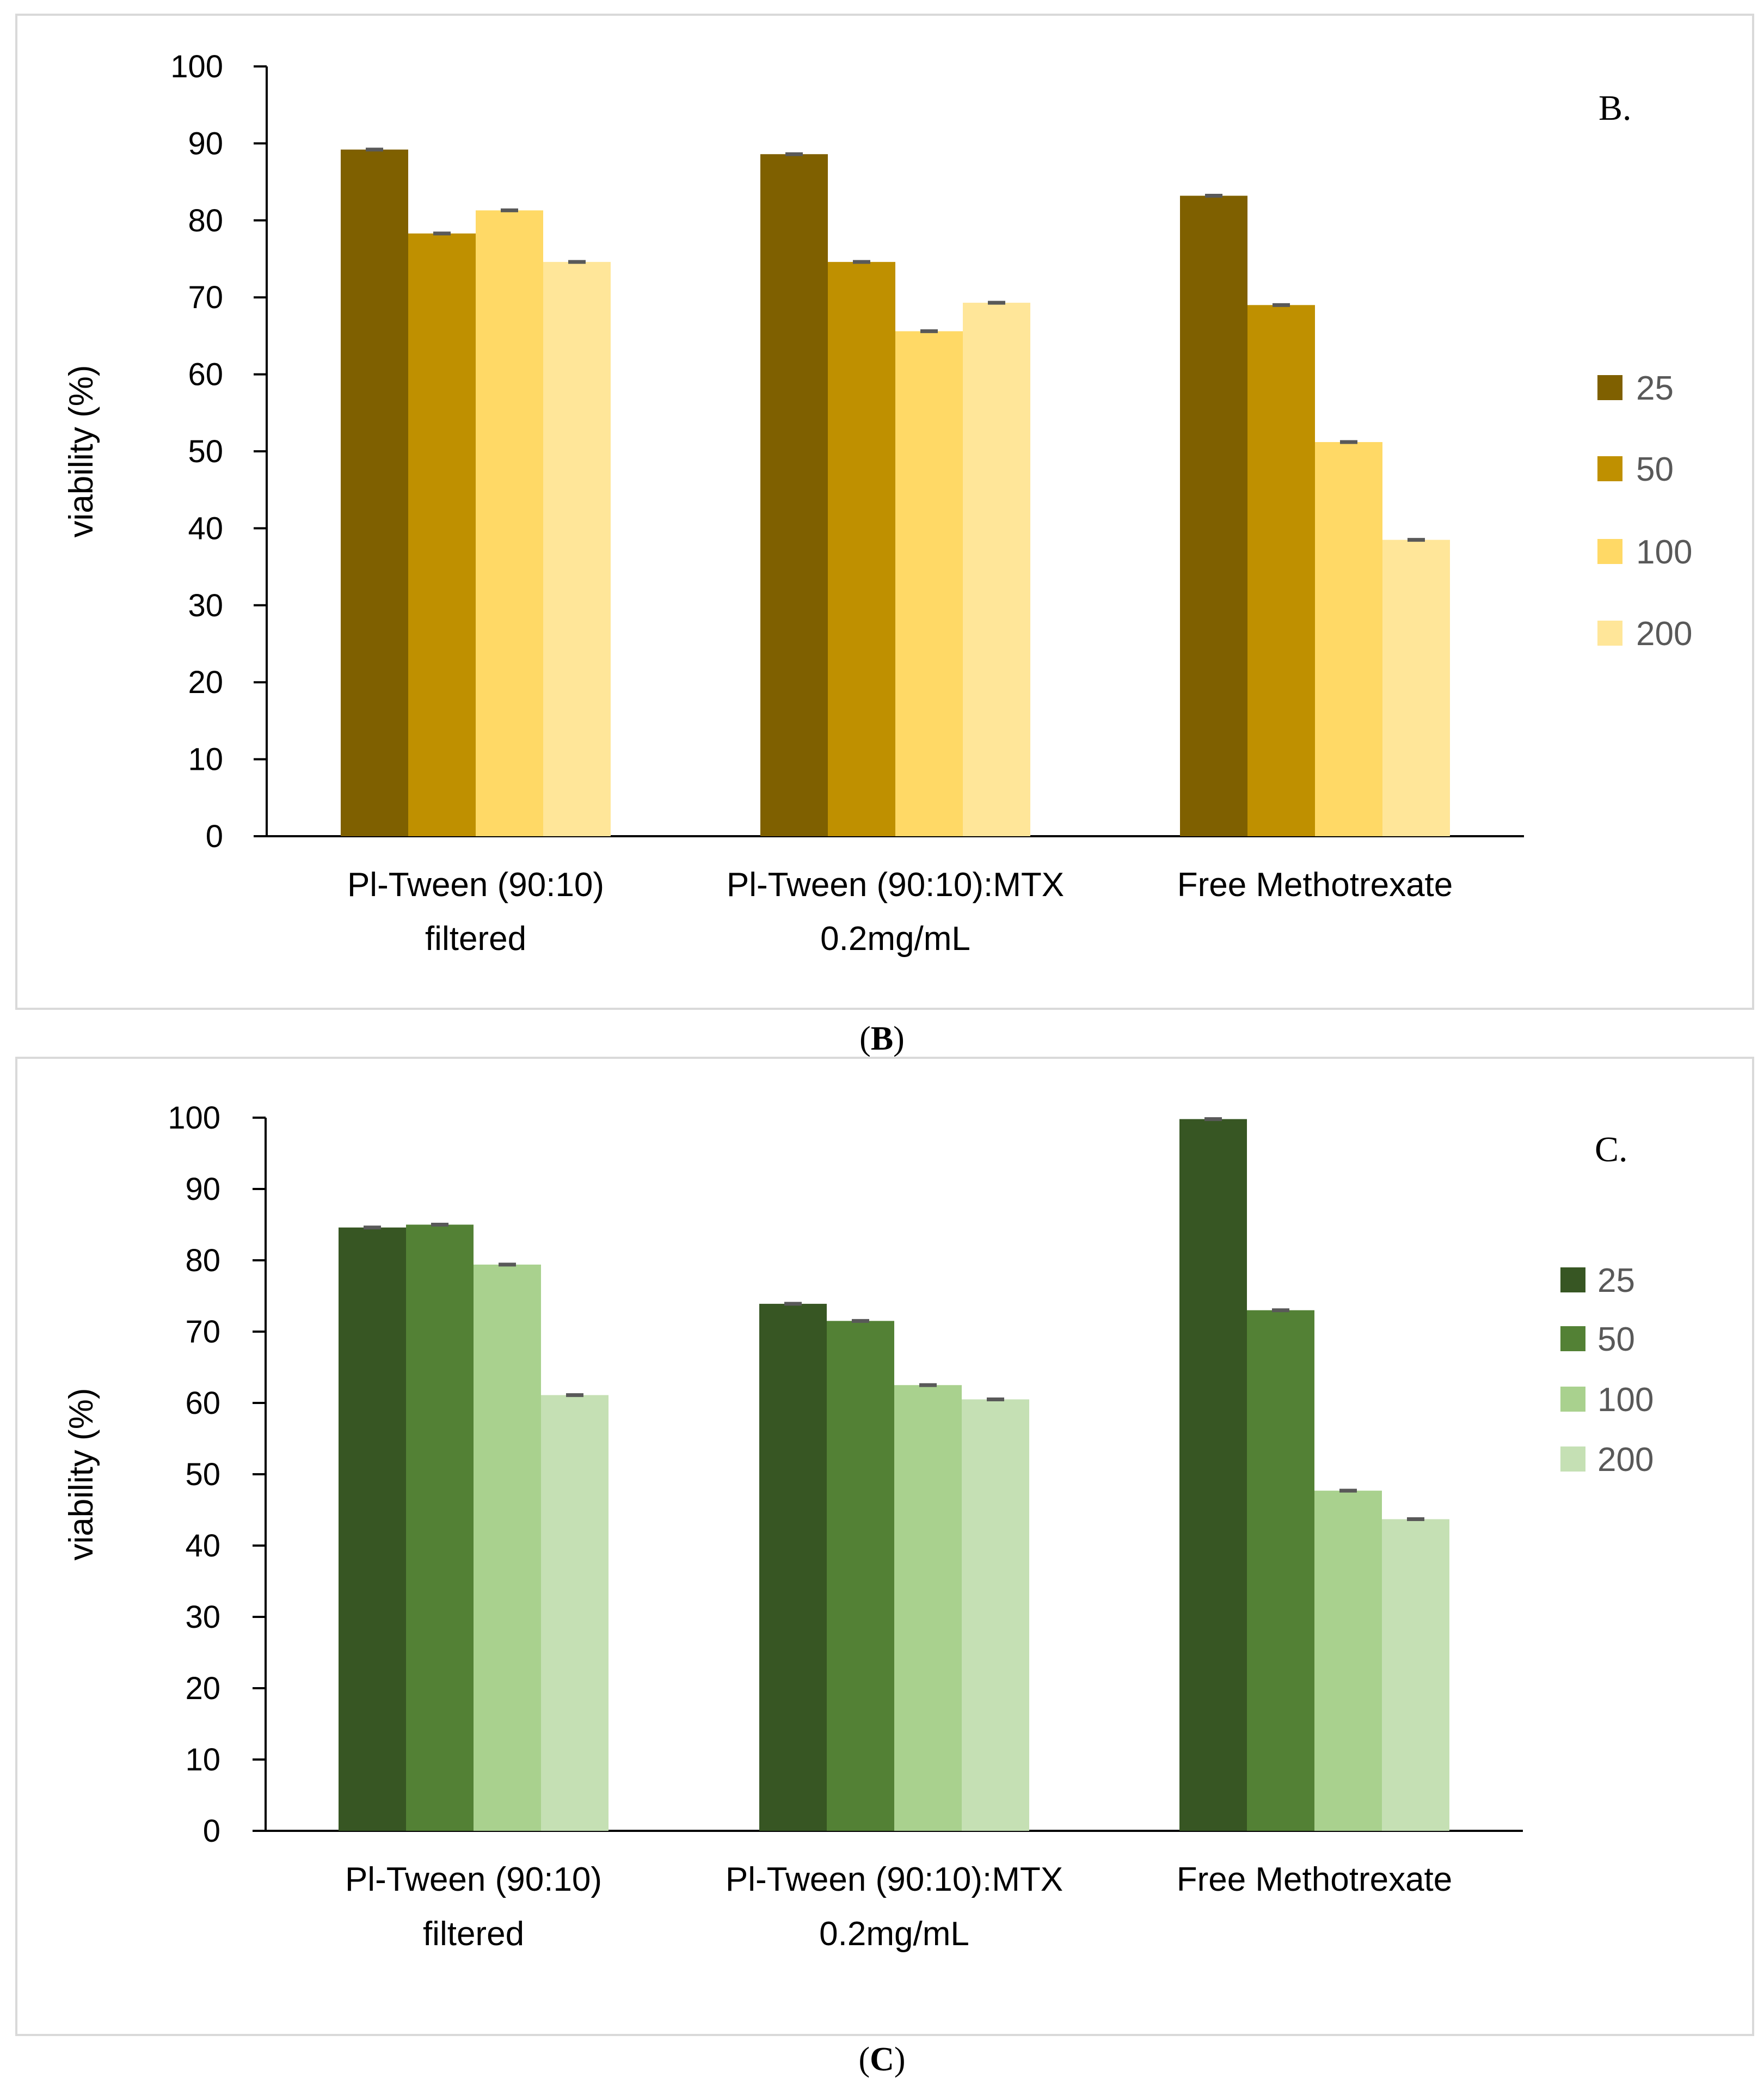 Image resolution: width=1764 pixels, height=2078 pixels. I want to click on caption-b-letter: B, so click(882, 1038).